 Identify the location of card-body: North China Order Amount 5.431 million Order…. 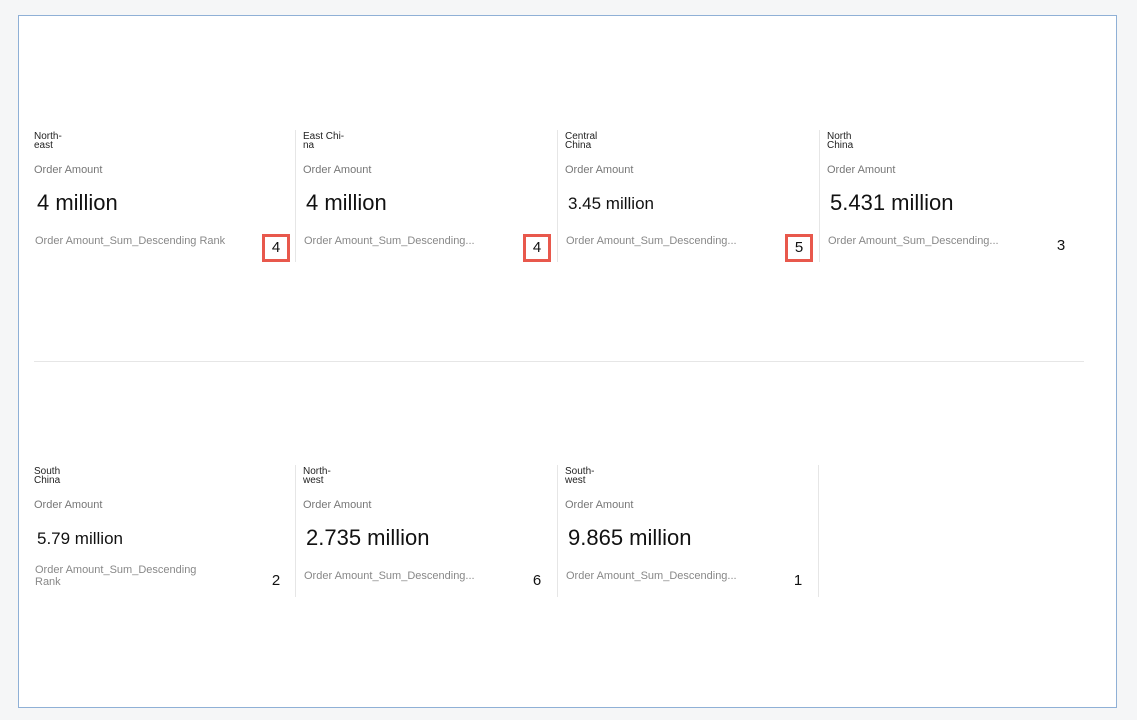
(954, 196).